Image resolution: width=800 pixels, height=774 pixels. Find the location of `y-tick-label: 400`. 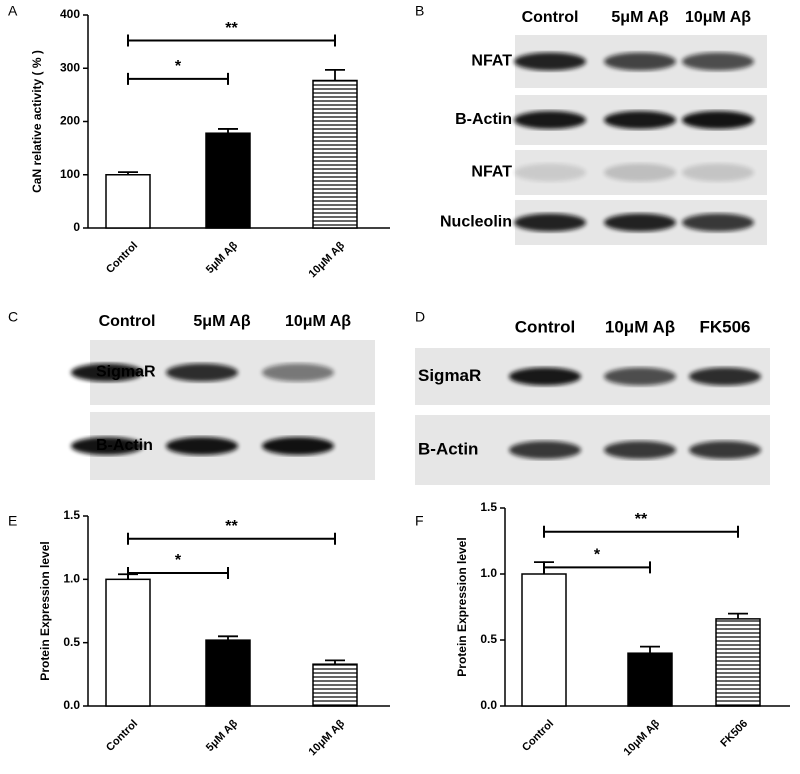

y-tick-label: 400 is located at coordinates (70, 14).